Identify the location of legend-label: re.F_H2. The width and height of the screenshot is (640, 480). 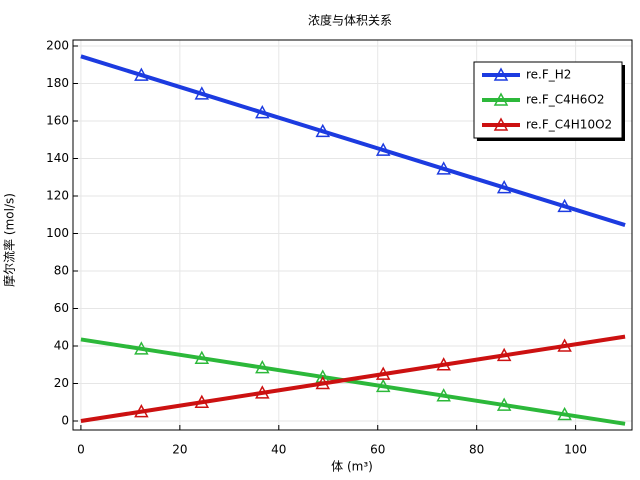
(548, 75).